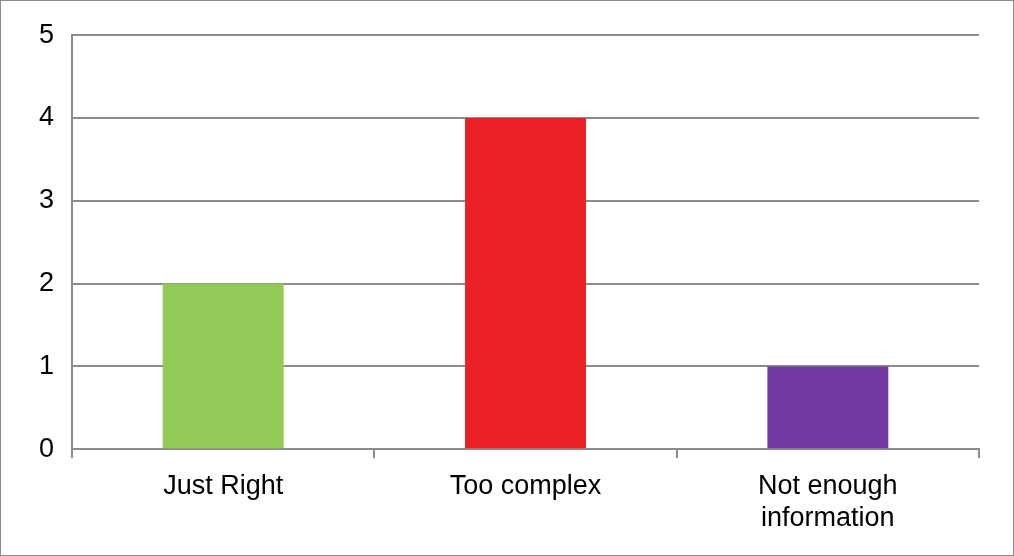 This screenshot has height=556, width=1014. Describe the element at coordinates (46, 33) in the screenshot. I see `y-tick-label: 5` at that location.